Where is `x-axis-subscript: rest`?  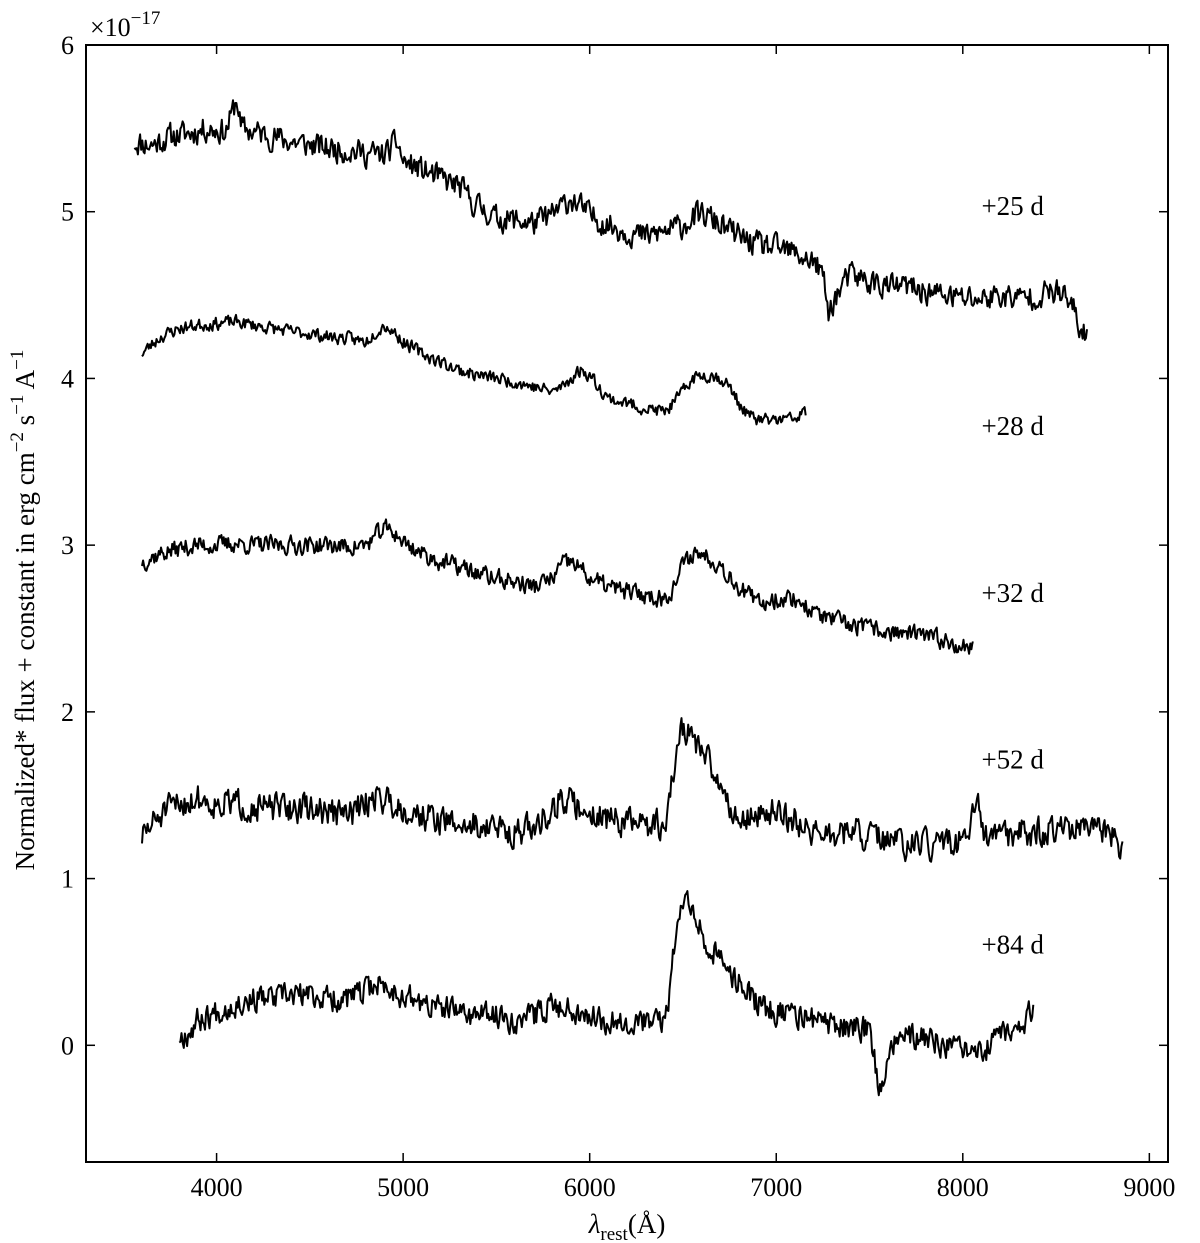 x-axis-subscript: rest is located at coordinates (614, 1233).